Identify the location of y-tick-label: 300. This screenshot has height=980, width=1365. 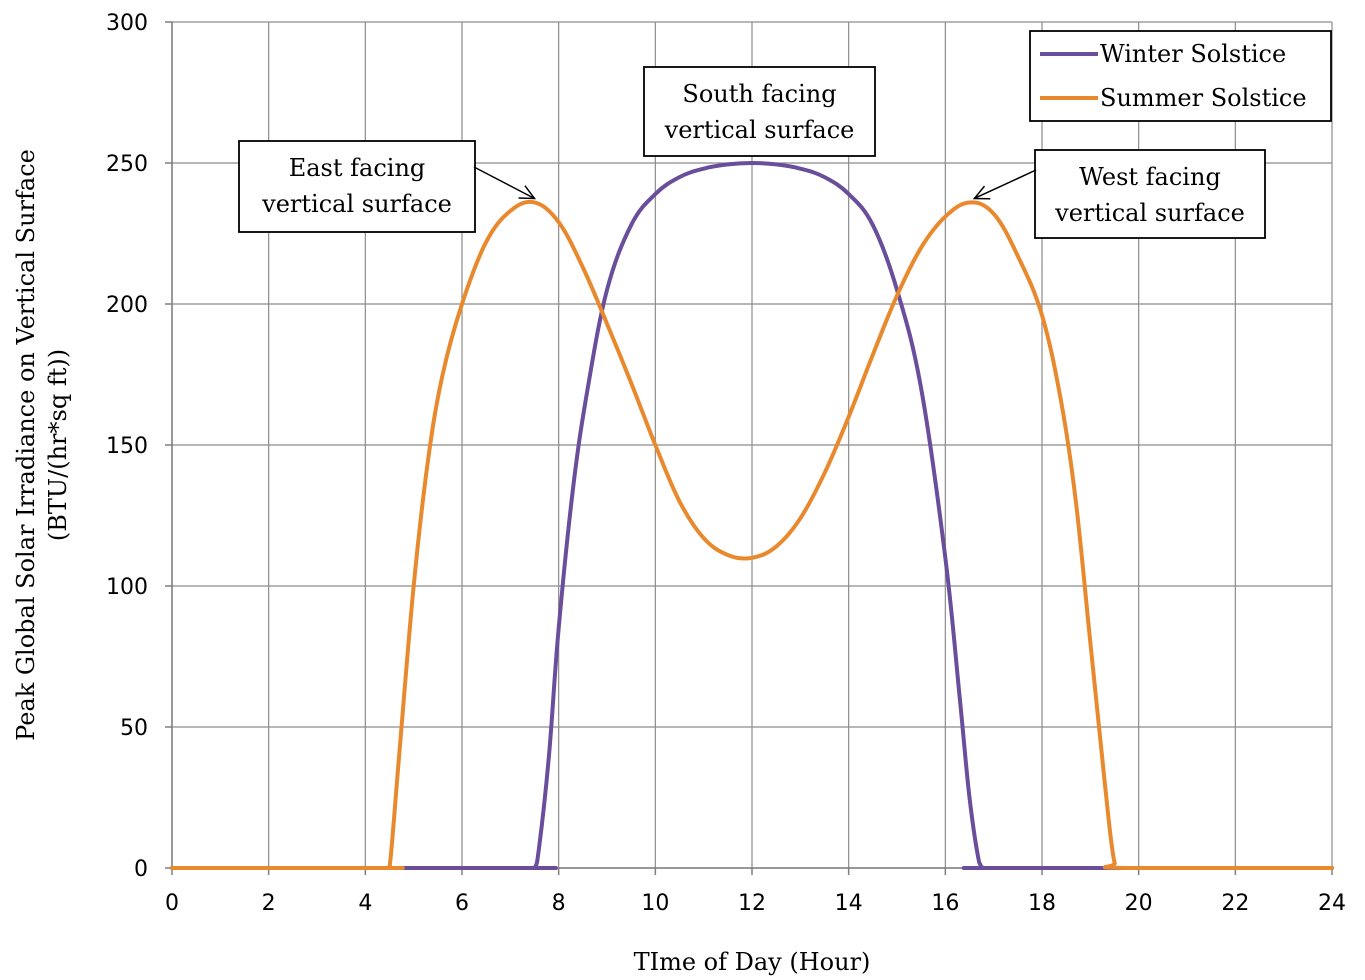
(127, 23).